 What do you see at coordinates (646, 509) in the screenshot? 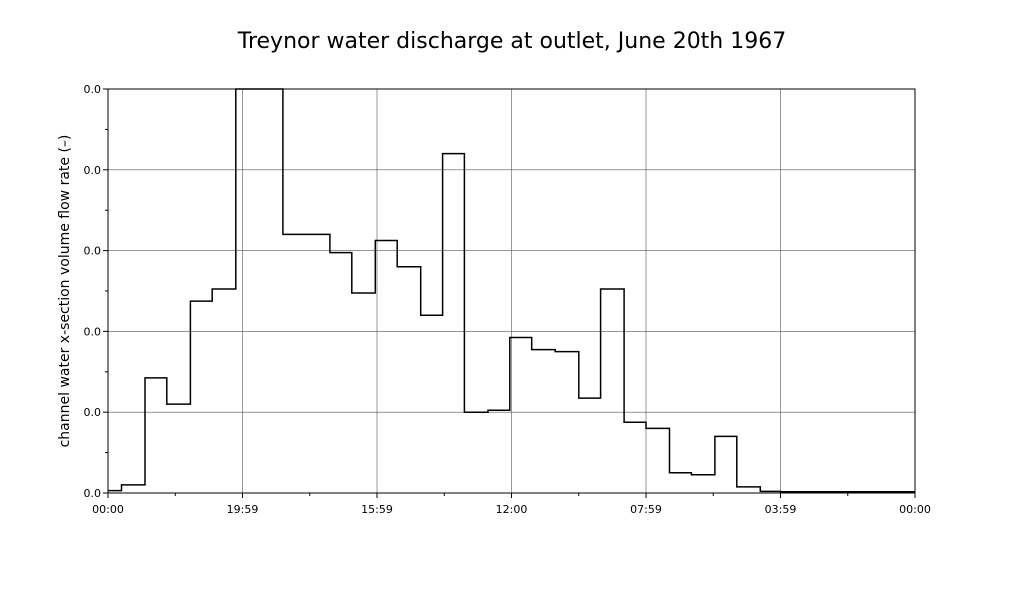
I see `x-tick-label: 07:59` at bounding box center [646, 509].